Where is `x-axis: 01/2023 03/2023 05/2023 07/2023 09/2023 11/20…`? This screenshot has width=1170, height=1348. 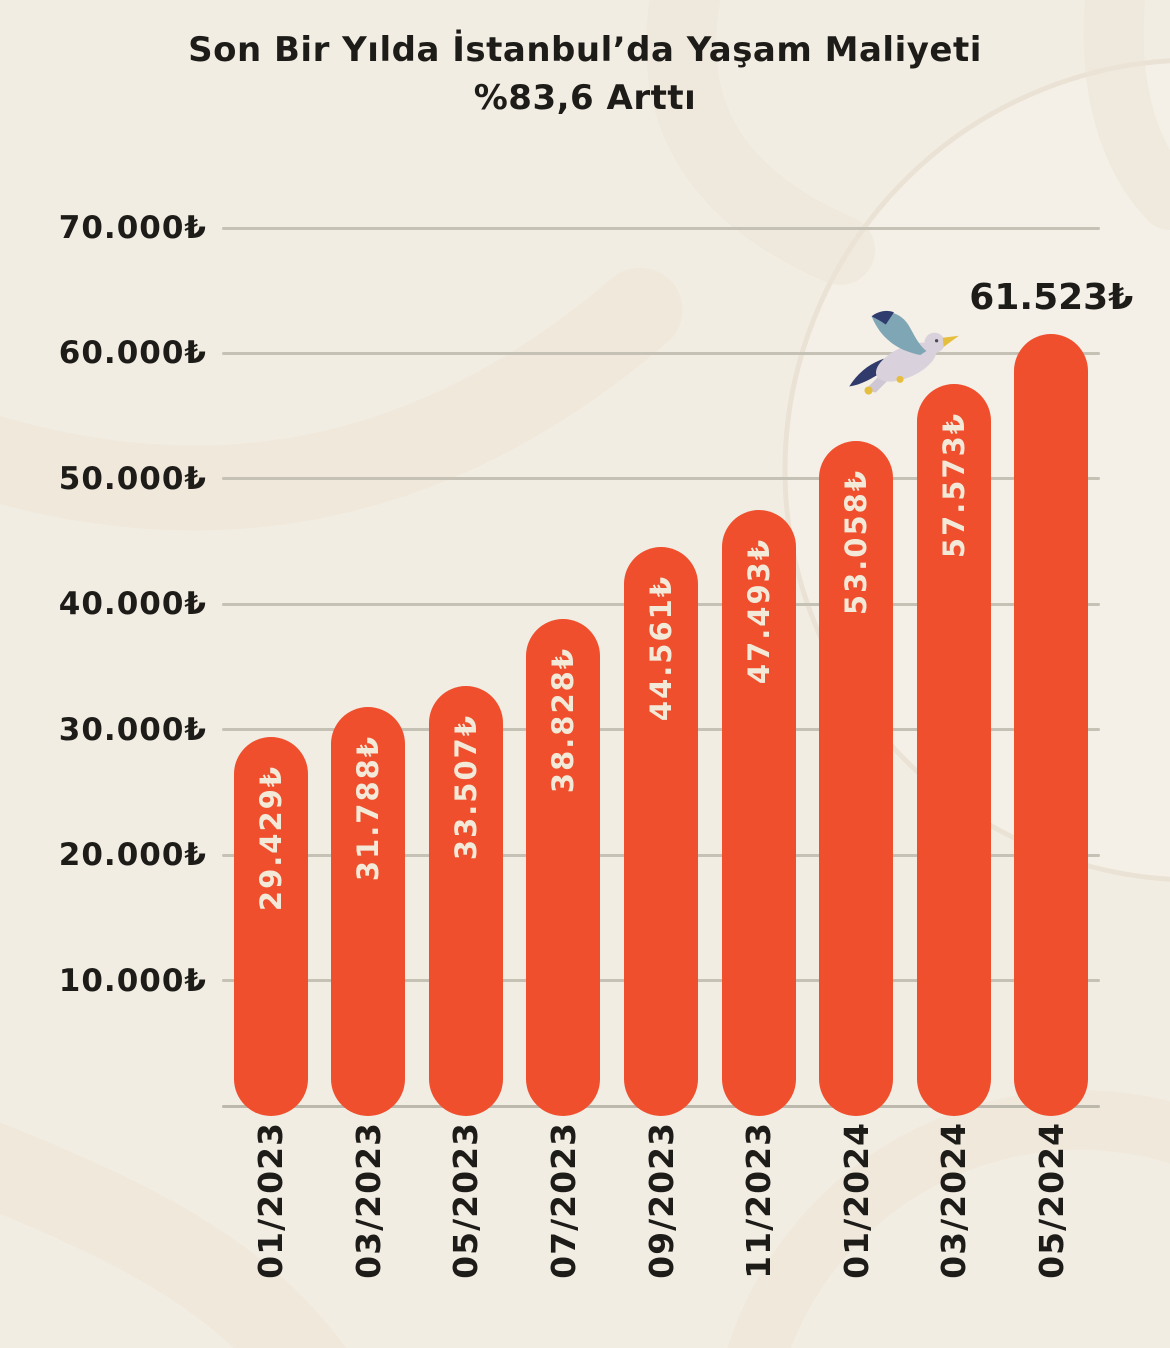
x-axis: 01/2023 03/2023 05/2023 07/2023 09/2023 11/20… is located at coordinates (661, 1200).